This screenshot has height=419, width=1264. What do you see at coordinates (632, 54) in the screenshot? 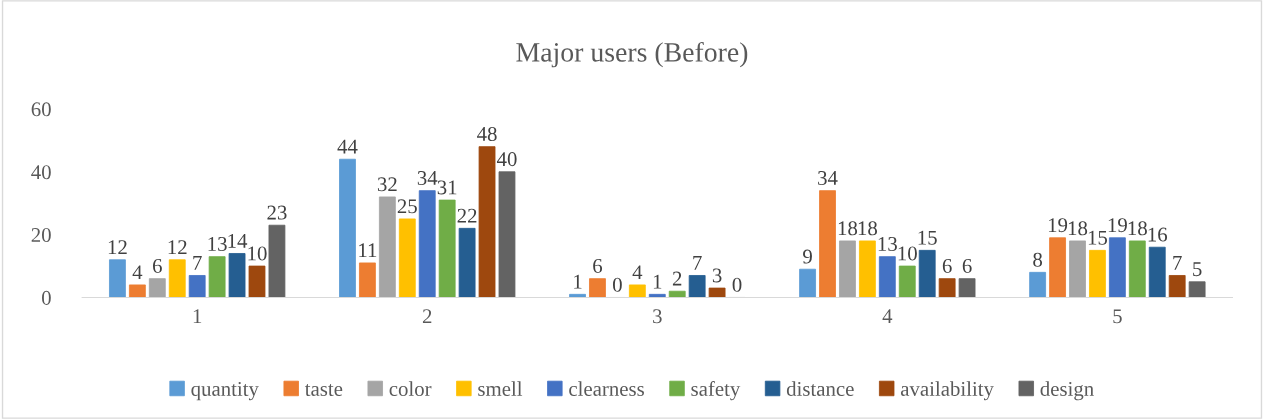
I see `chart-title: Major users (Before)` at bounding box center [632, 54].